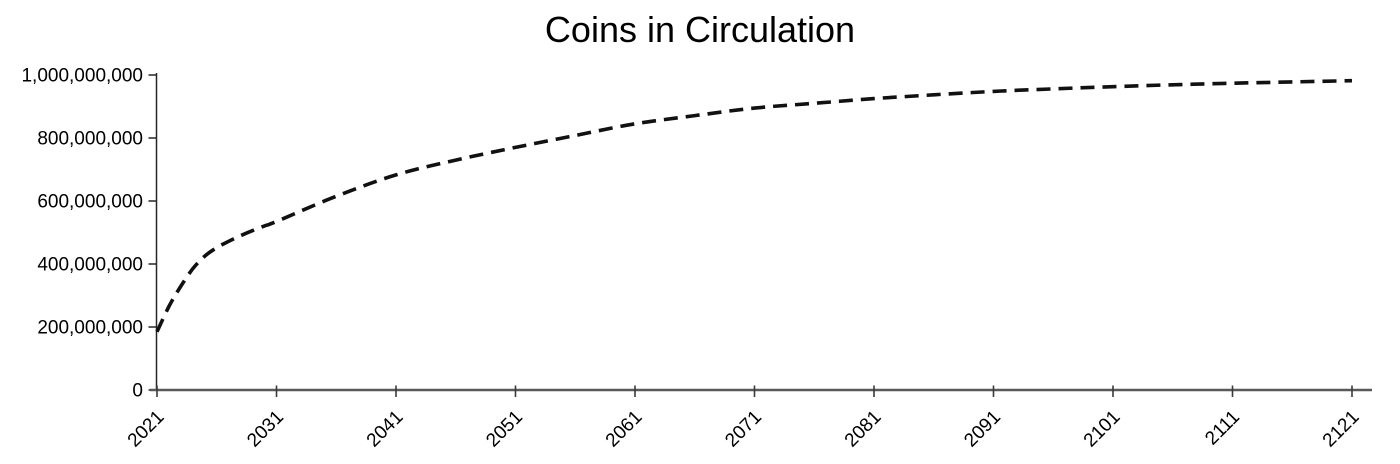  Describe the element at coordinates (146, 429) in the screenshot. I see `x-tick-label: 2021` at that location.